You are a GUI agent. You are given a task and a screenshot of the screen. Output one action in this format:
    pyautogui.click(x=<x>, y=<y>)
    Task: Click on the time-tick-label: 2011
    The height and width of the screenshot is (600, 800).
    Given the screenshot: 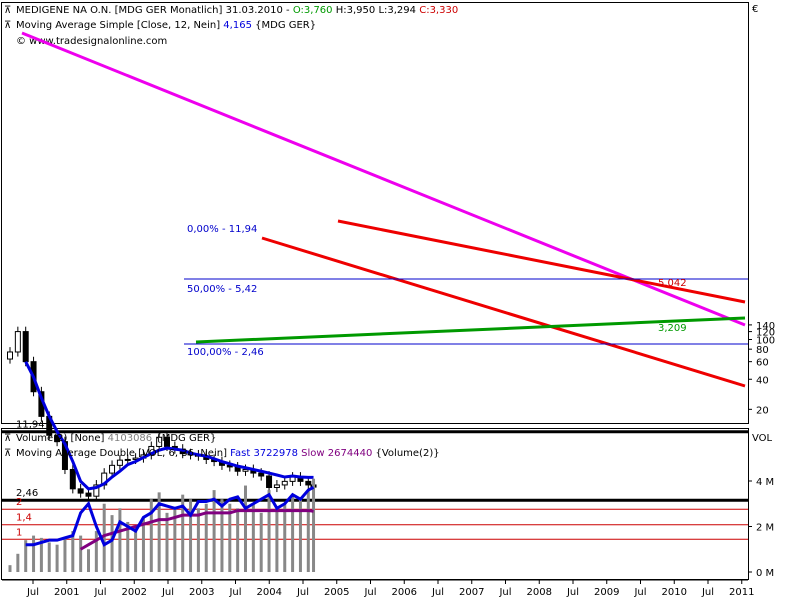 What is the action you would take?
    pyautogui.click(x=741, y=592)
    